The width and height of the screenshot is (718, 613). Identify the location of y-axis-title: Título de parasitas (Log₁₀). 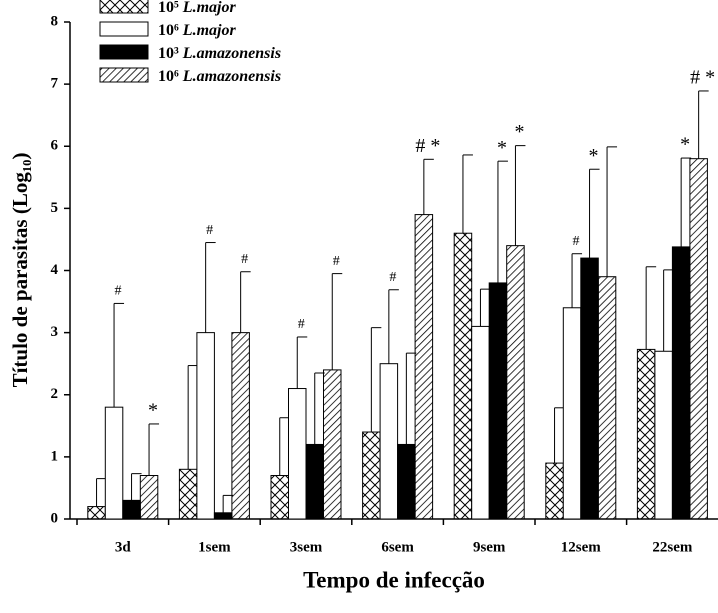
(20, 270).